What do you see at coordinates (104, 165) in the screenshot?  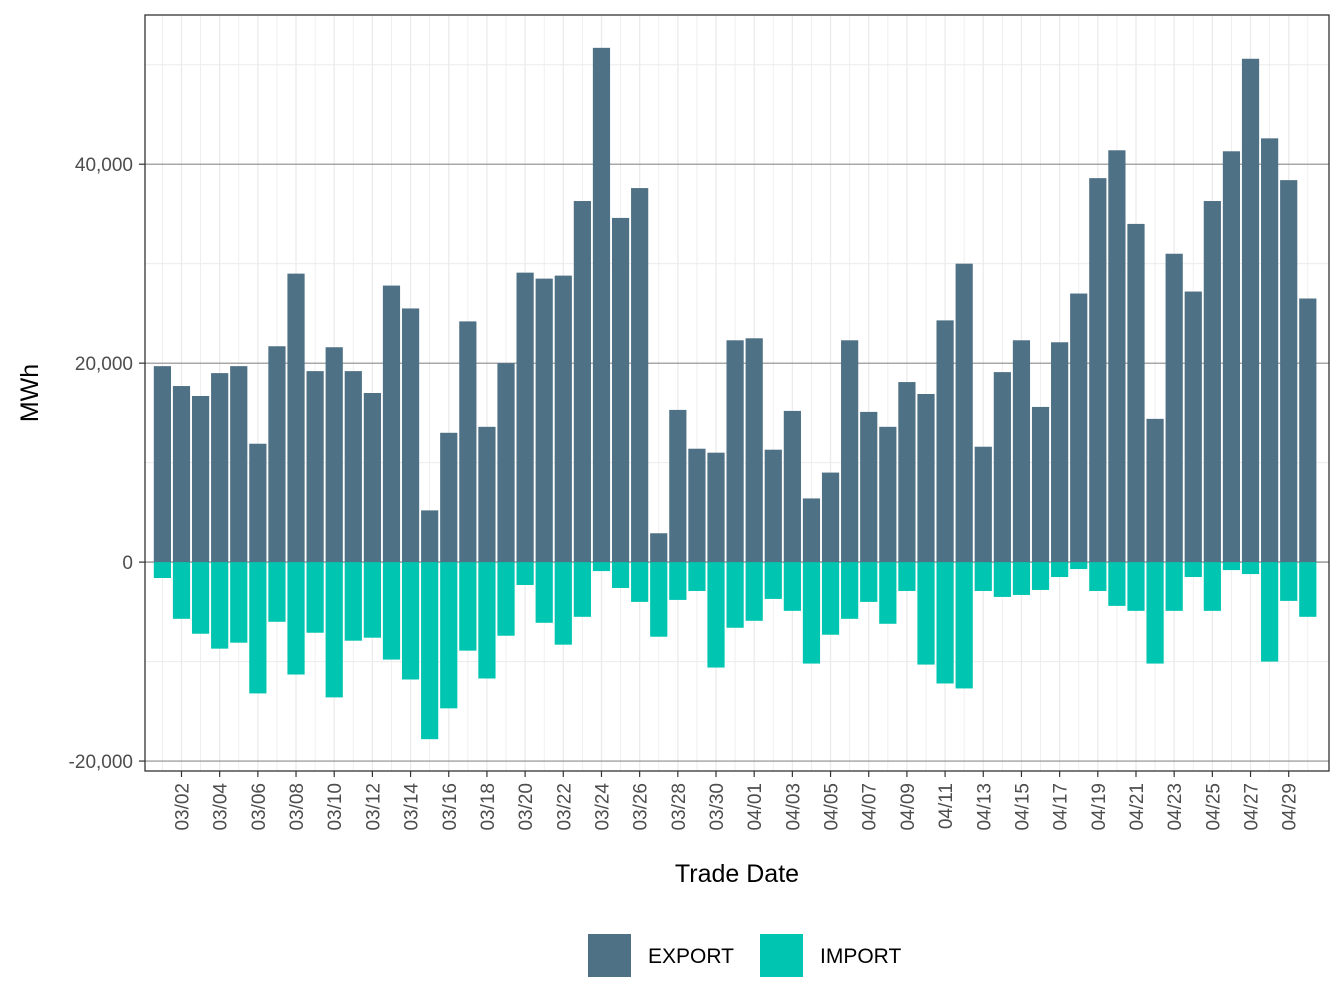 I see `y-tick-label: 40,000` at bounding box center [104, 165].